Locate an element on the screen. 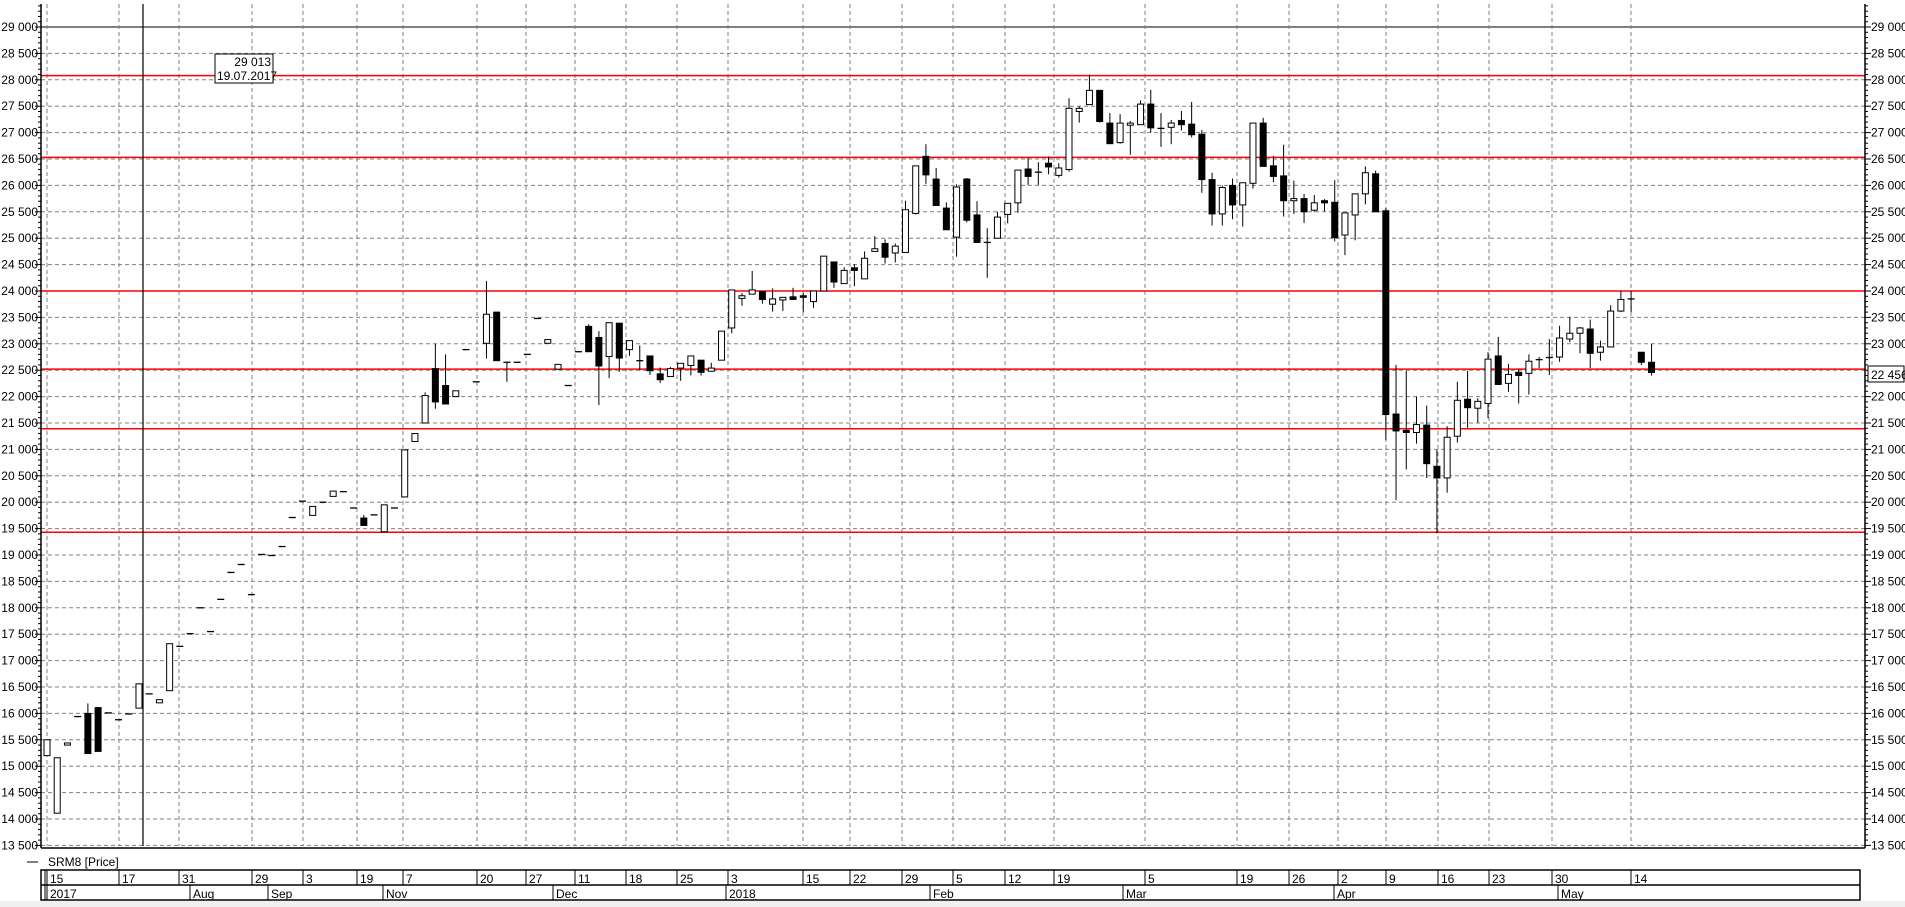 The height and width of the screenshot is (907, 1905). y-tick-label-left: 29 000 is located at coordinates (19, 27).